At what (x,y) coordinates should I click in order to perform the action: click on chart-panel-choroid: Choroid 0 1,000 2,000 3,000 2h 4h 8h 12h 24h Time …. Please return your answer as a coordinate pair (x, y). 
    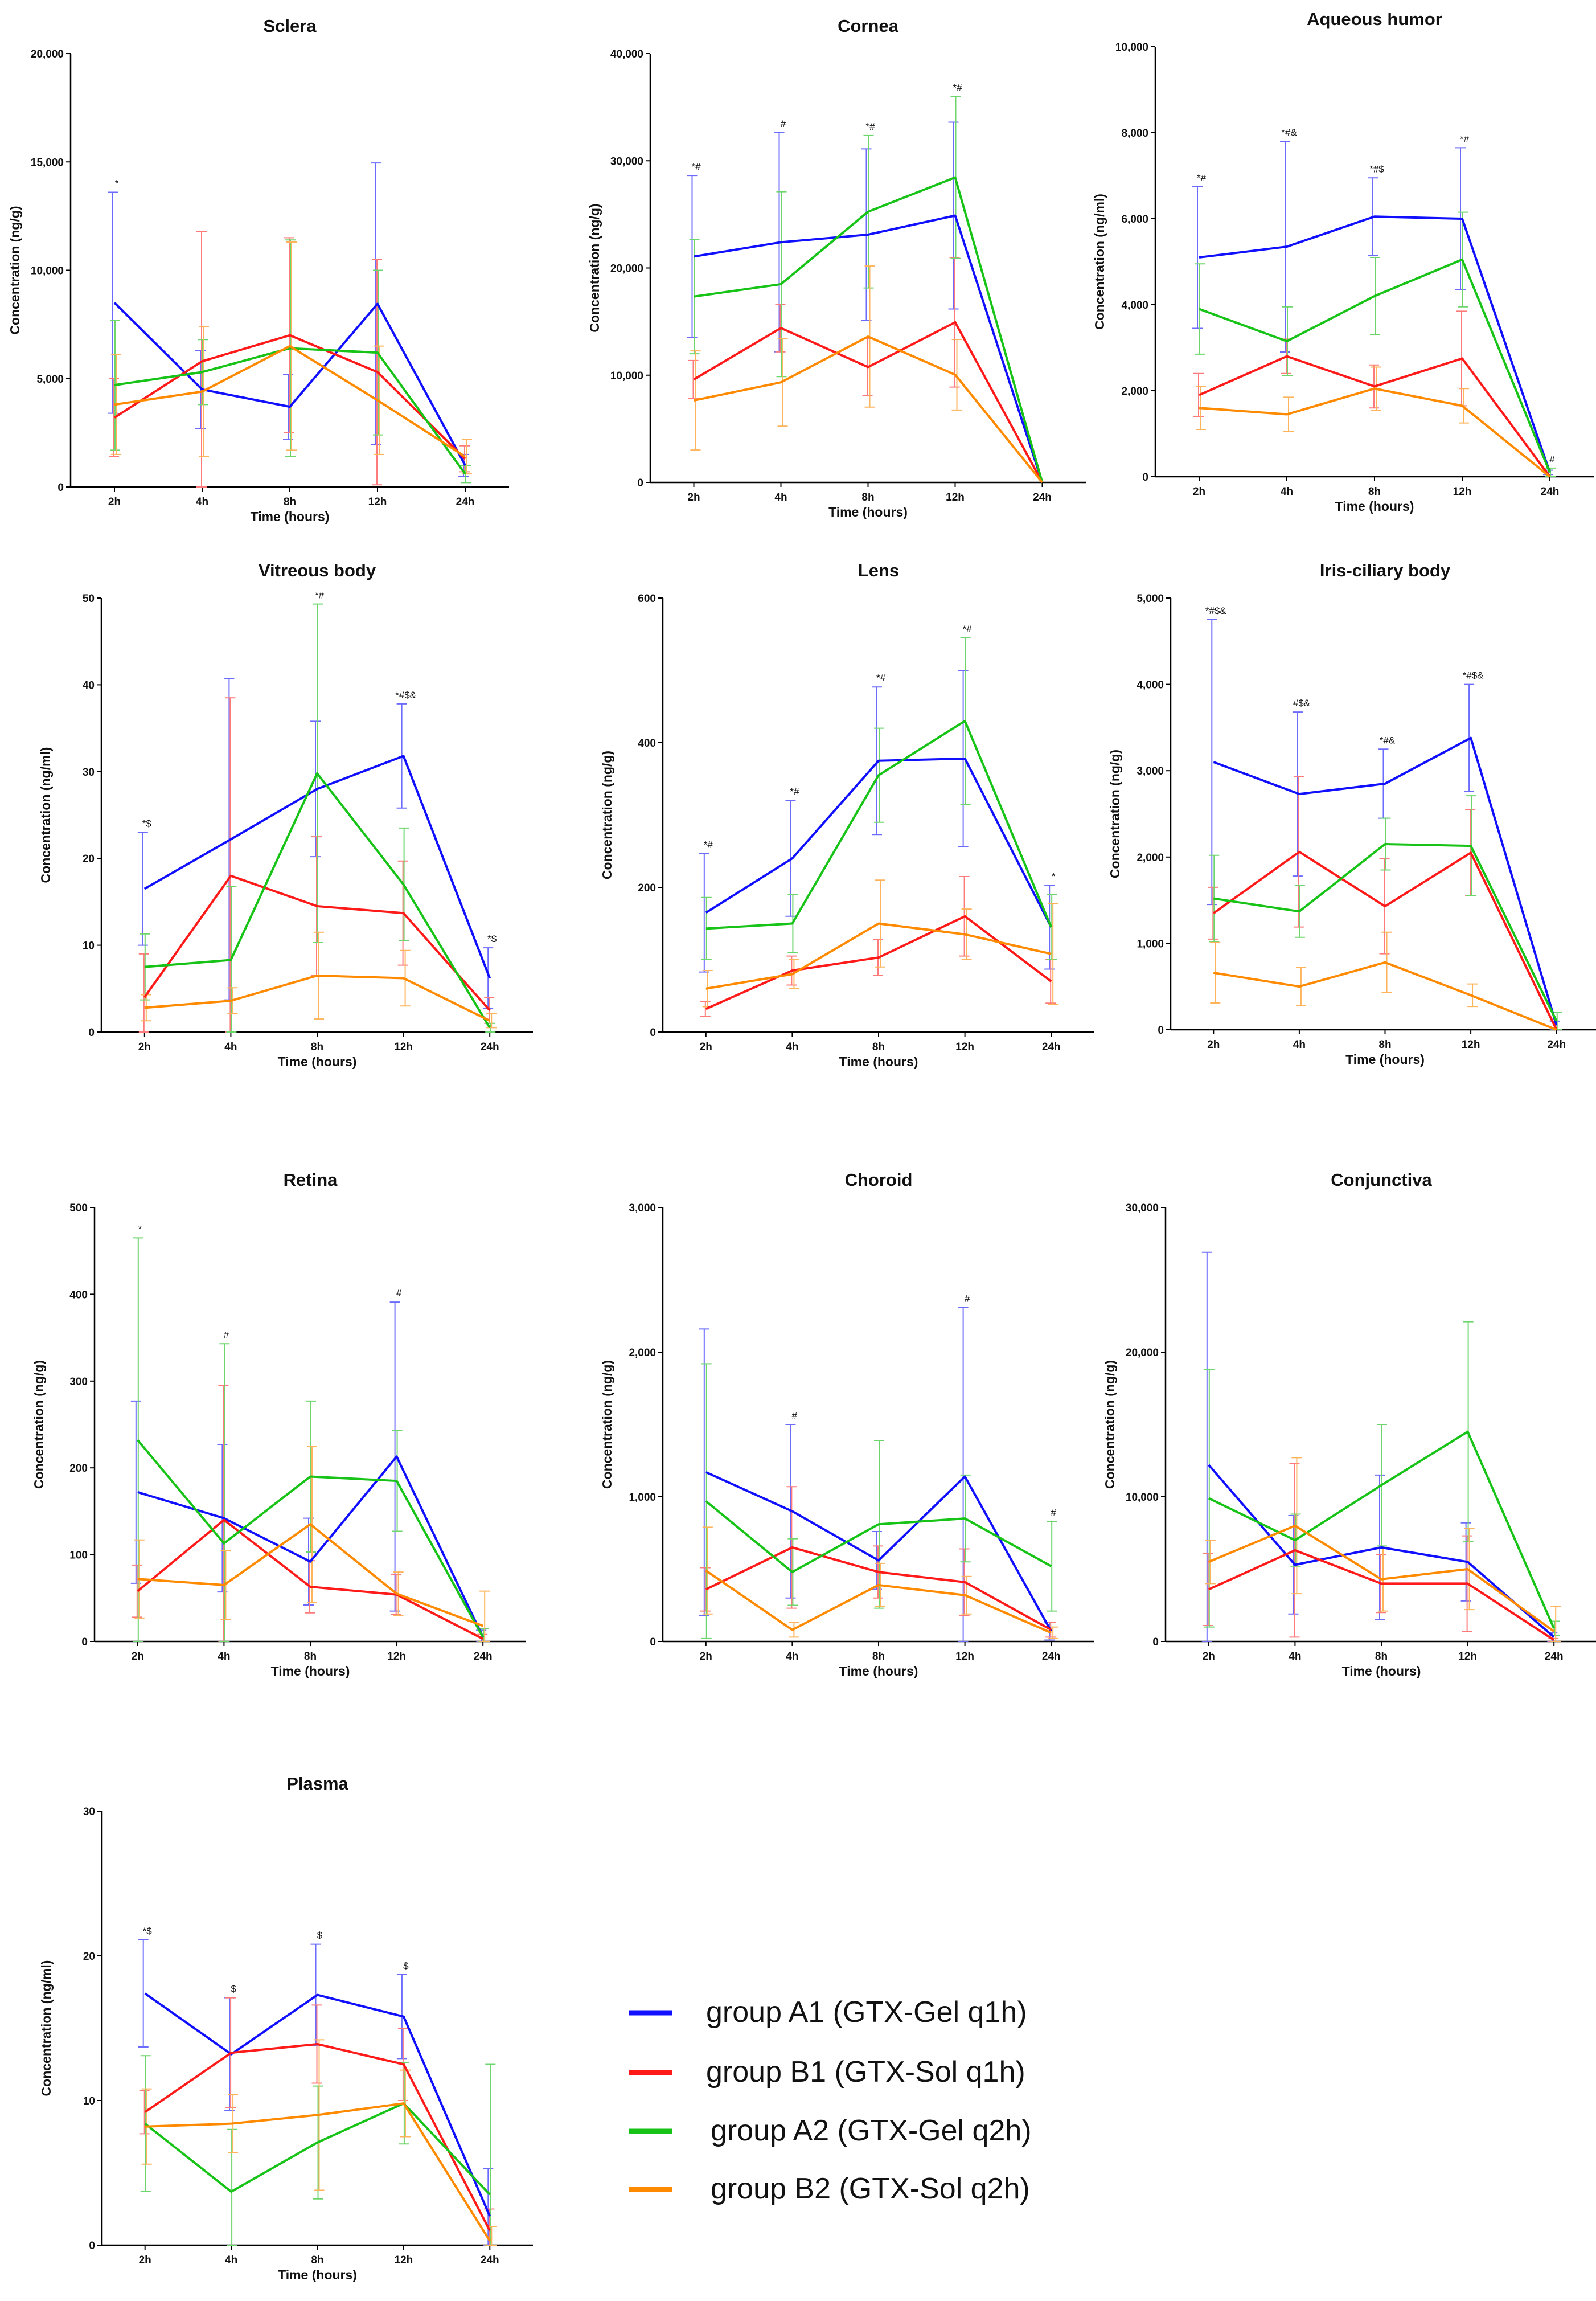
    Looking at the image, I should click on (847, 1424).